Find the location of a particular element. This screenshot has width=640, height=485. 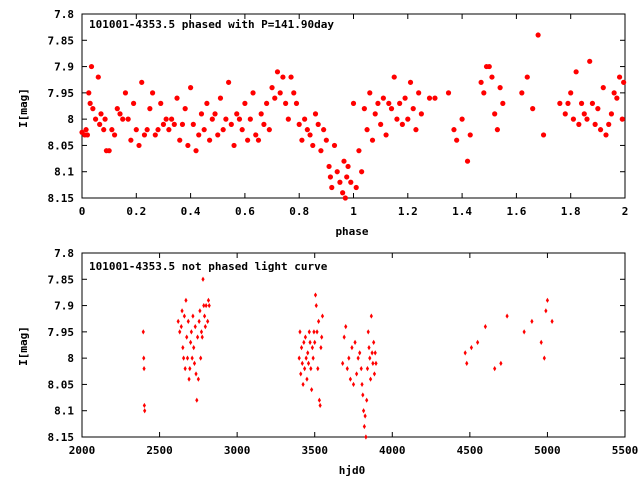

x-tick-label: 2 is located at coordinates (625, 211).